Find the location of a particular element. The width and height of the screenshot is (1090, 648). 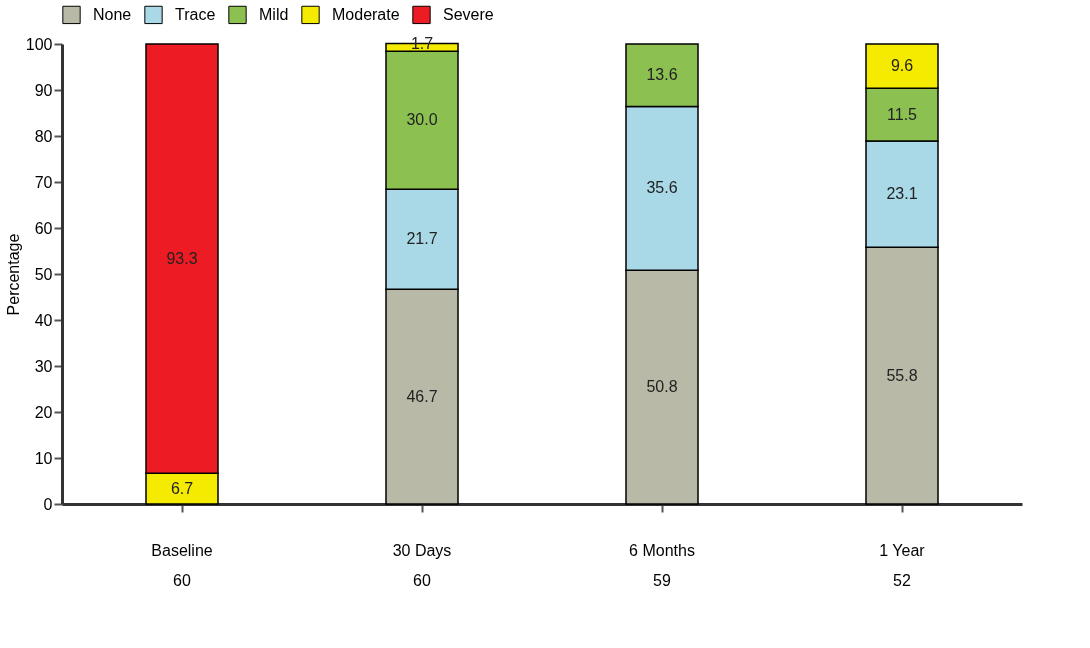

y-tick-label: 20 is located at coordinates (43, 412).